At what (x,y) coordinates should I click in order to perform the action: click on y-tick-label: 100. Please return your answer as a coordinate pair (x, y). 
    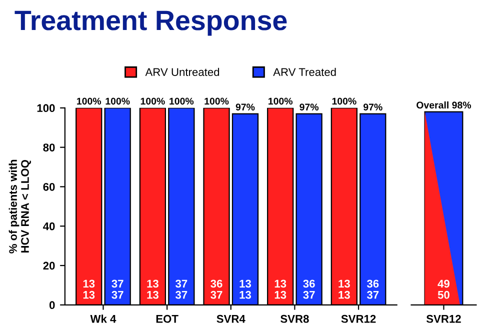
    Looking at the image, I should click on (46, 108).